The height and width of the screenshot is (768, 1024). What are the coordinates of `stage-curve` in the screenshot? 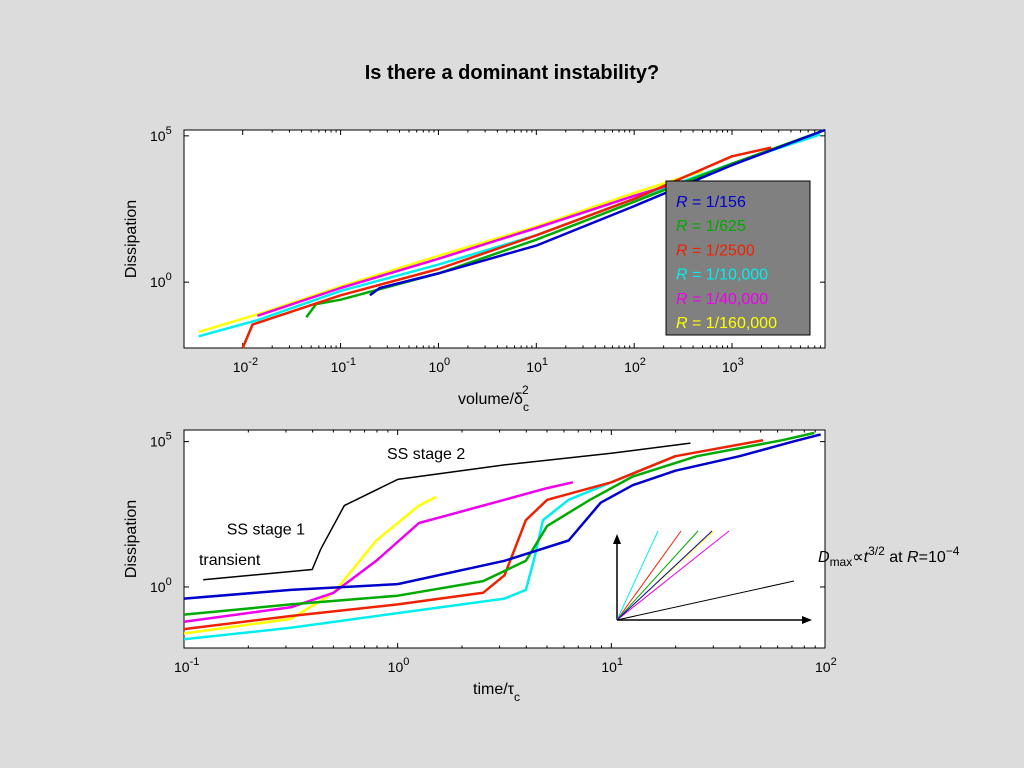 It's located at (447, 511).